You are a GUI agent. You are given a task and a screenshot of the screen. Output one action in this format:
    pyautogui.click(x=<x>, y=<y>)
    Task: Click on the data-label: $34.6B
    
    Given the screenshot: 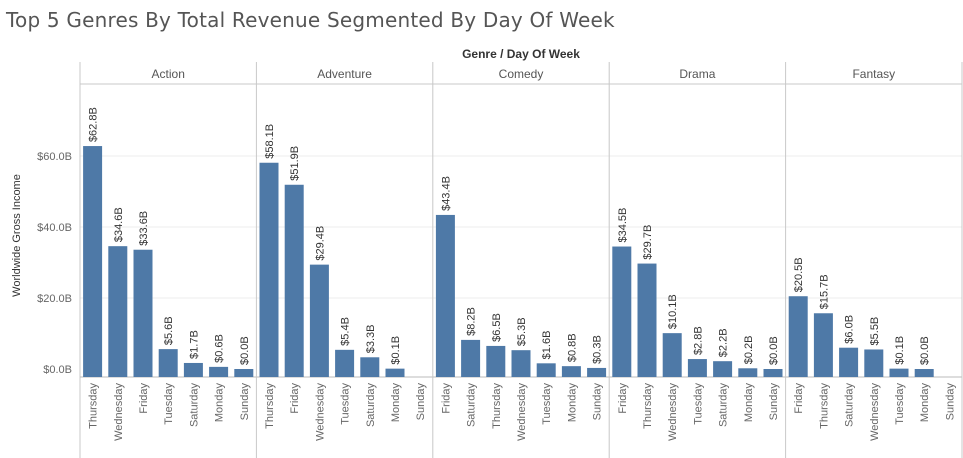 What is the action you would take?
    pyautogui.click(x=119, y=224)
    